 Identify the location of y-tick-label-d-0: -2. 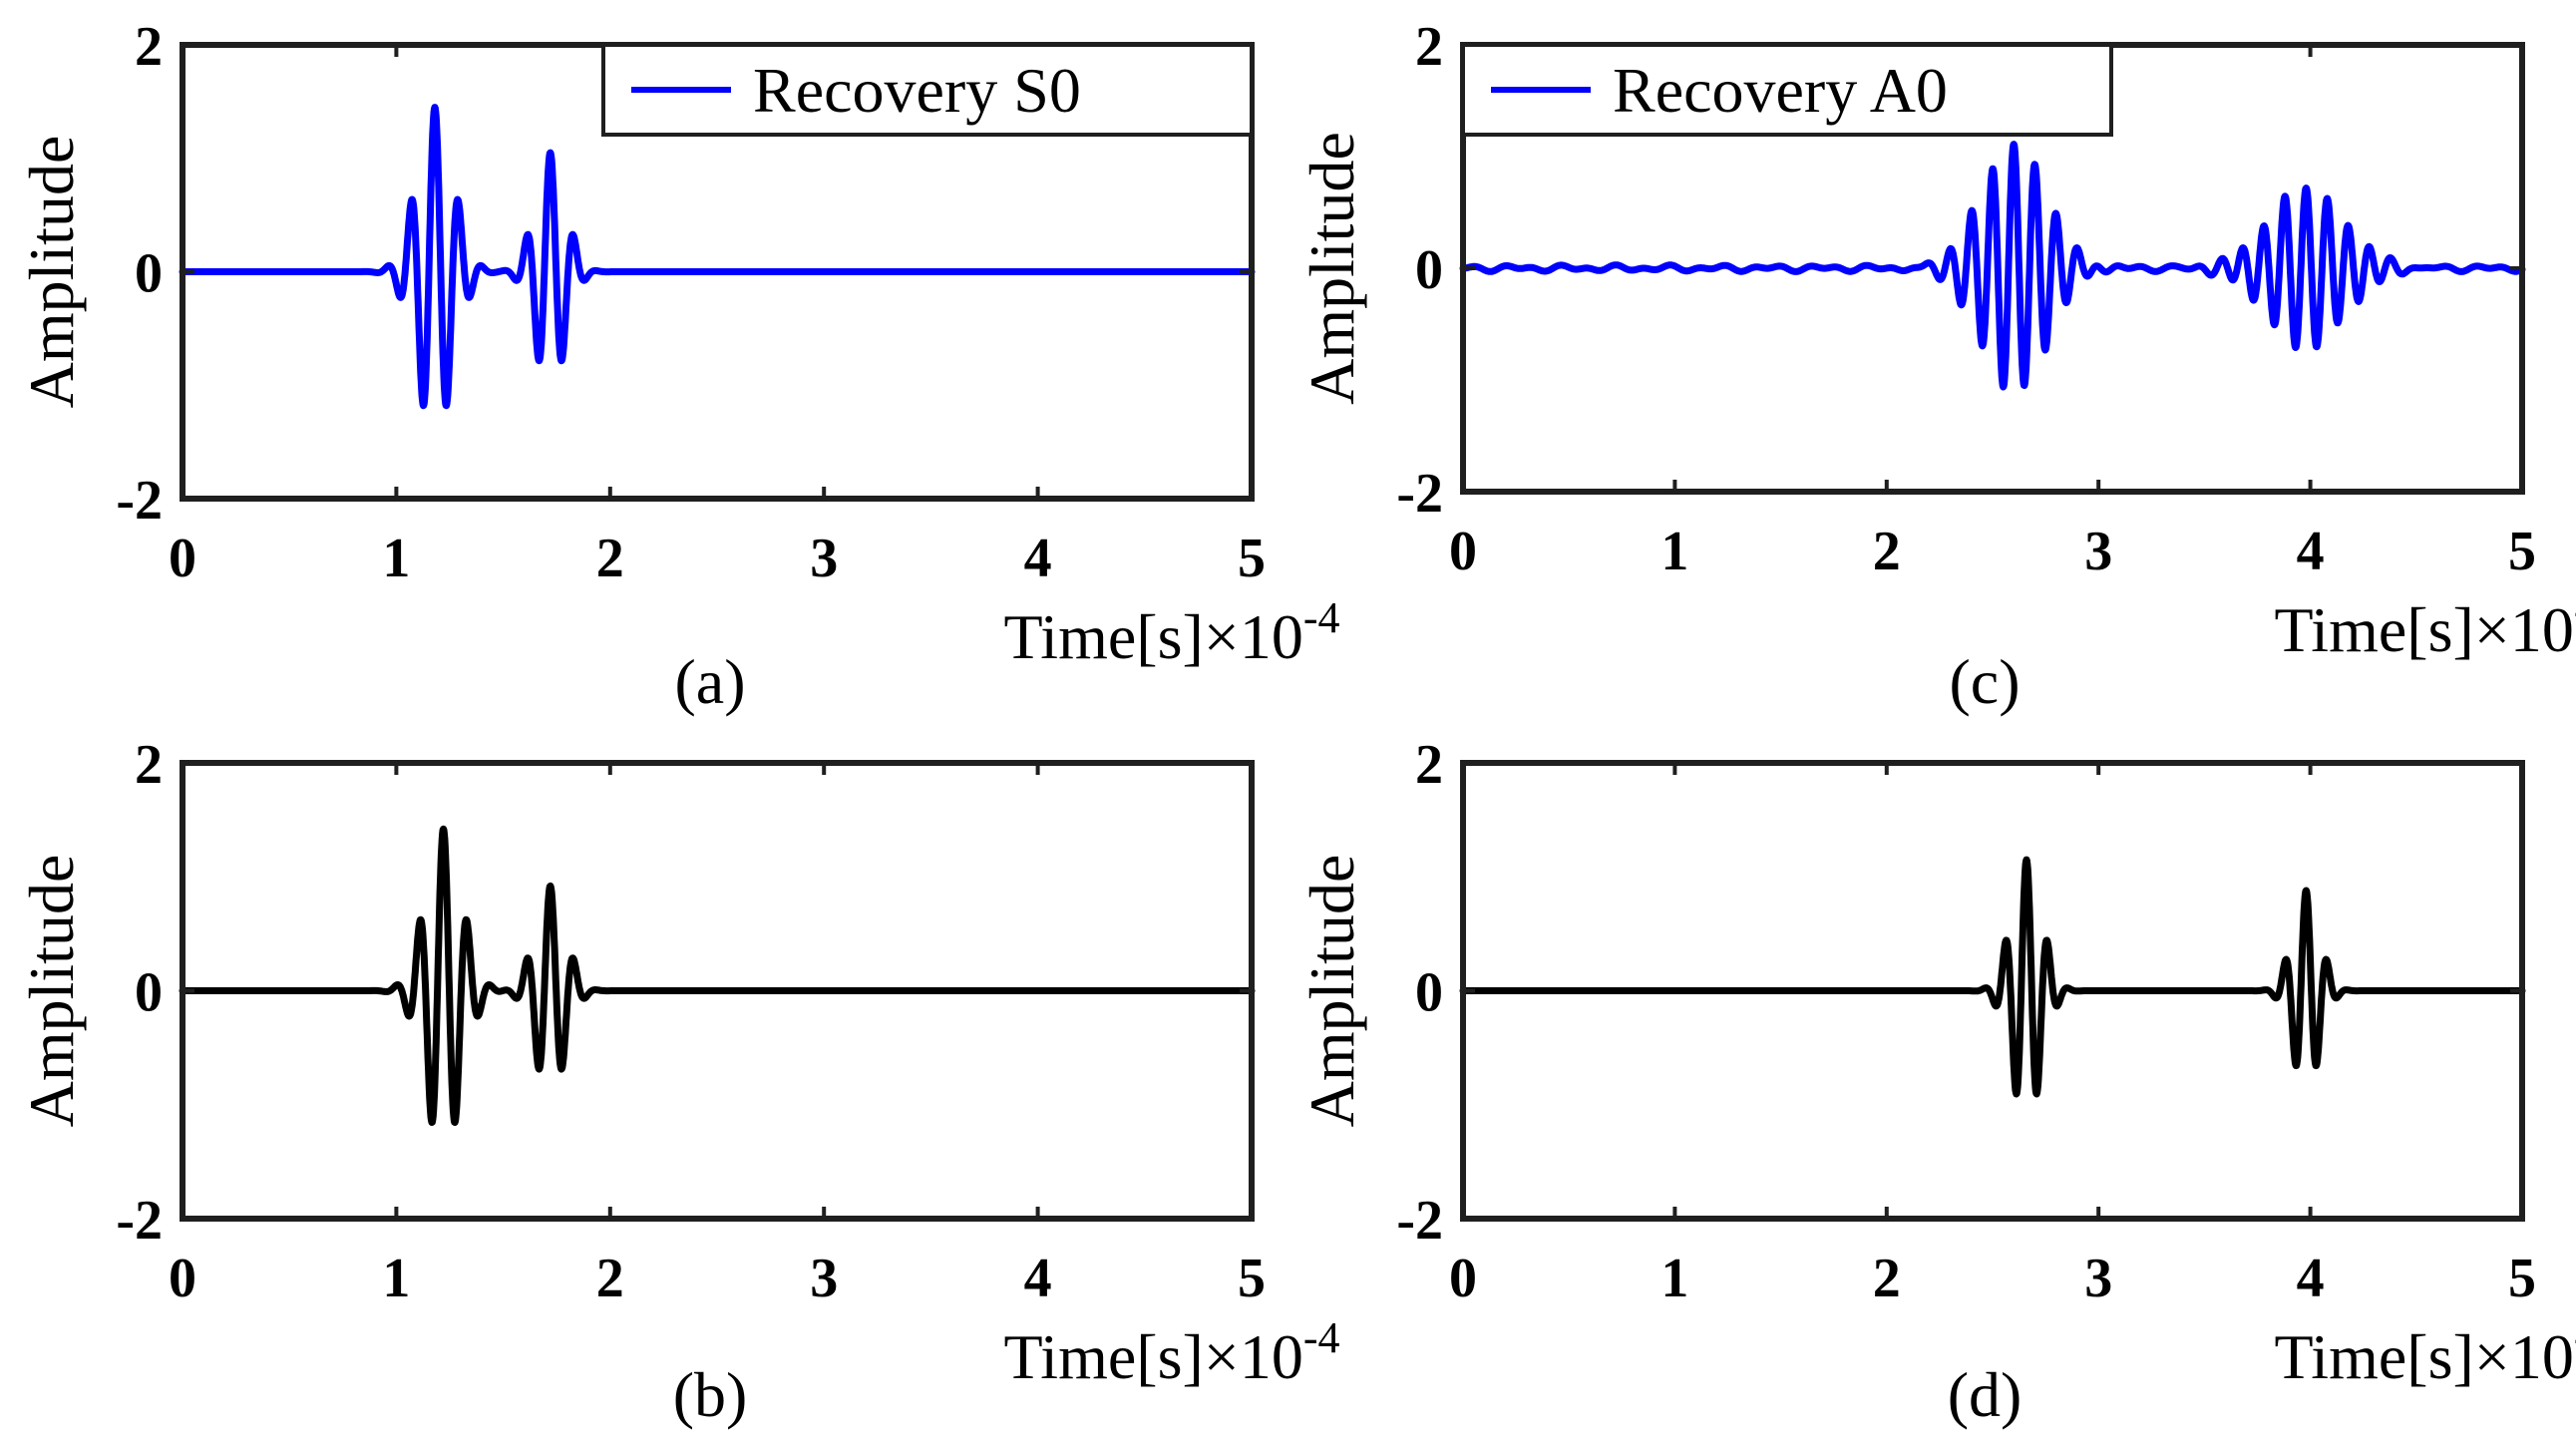
(1419, 1221).